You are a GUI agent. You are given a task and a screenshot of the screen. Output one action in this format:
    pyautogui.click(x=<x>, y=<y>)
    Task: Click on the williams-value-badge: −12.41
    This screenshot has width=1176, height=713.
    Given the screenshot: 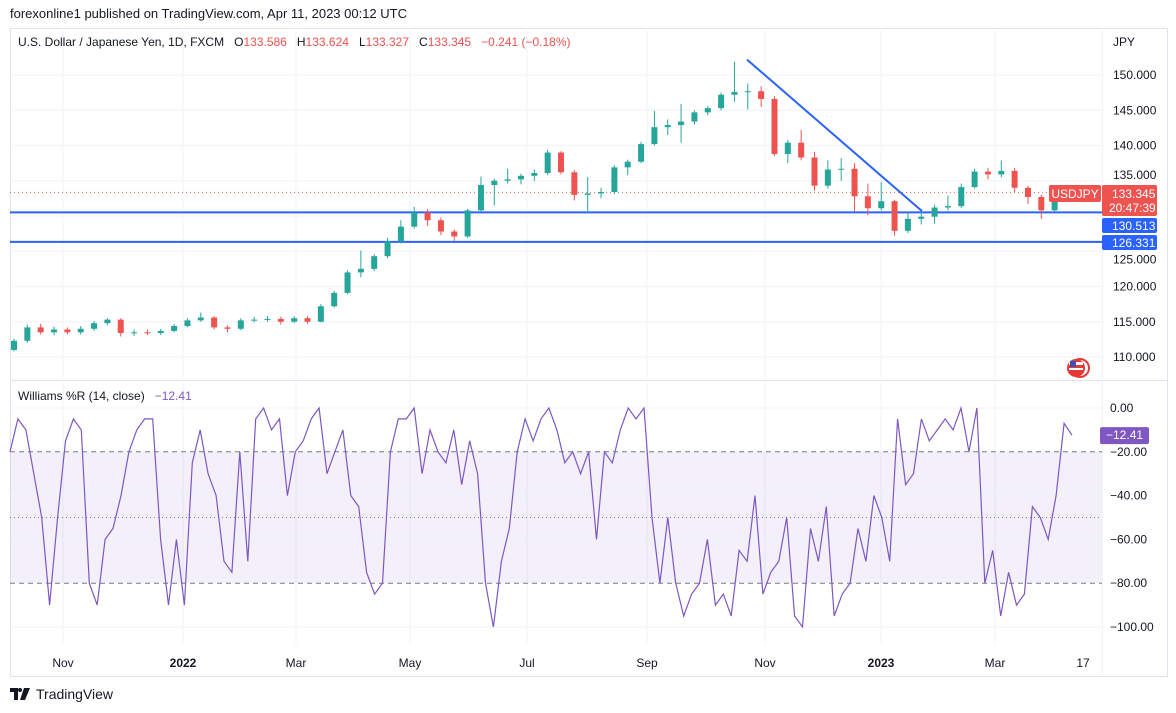 What is the action you would take?
    pyautogui.click(x=1124, y=435)
    